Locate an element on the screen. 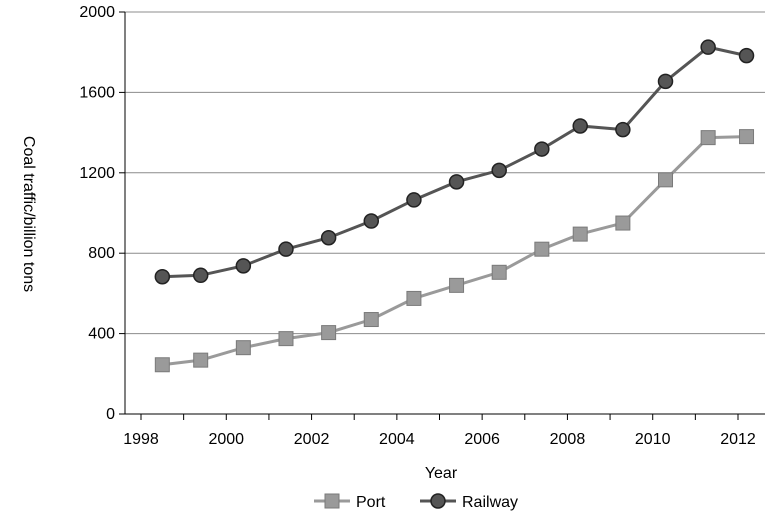  y-tick-label: 1600 is located at coordinates (97, 92).